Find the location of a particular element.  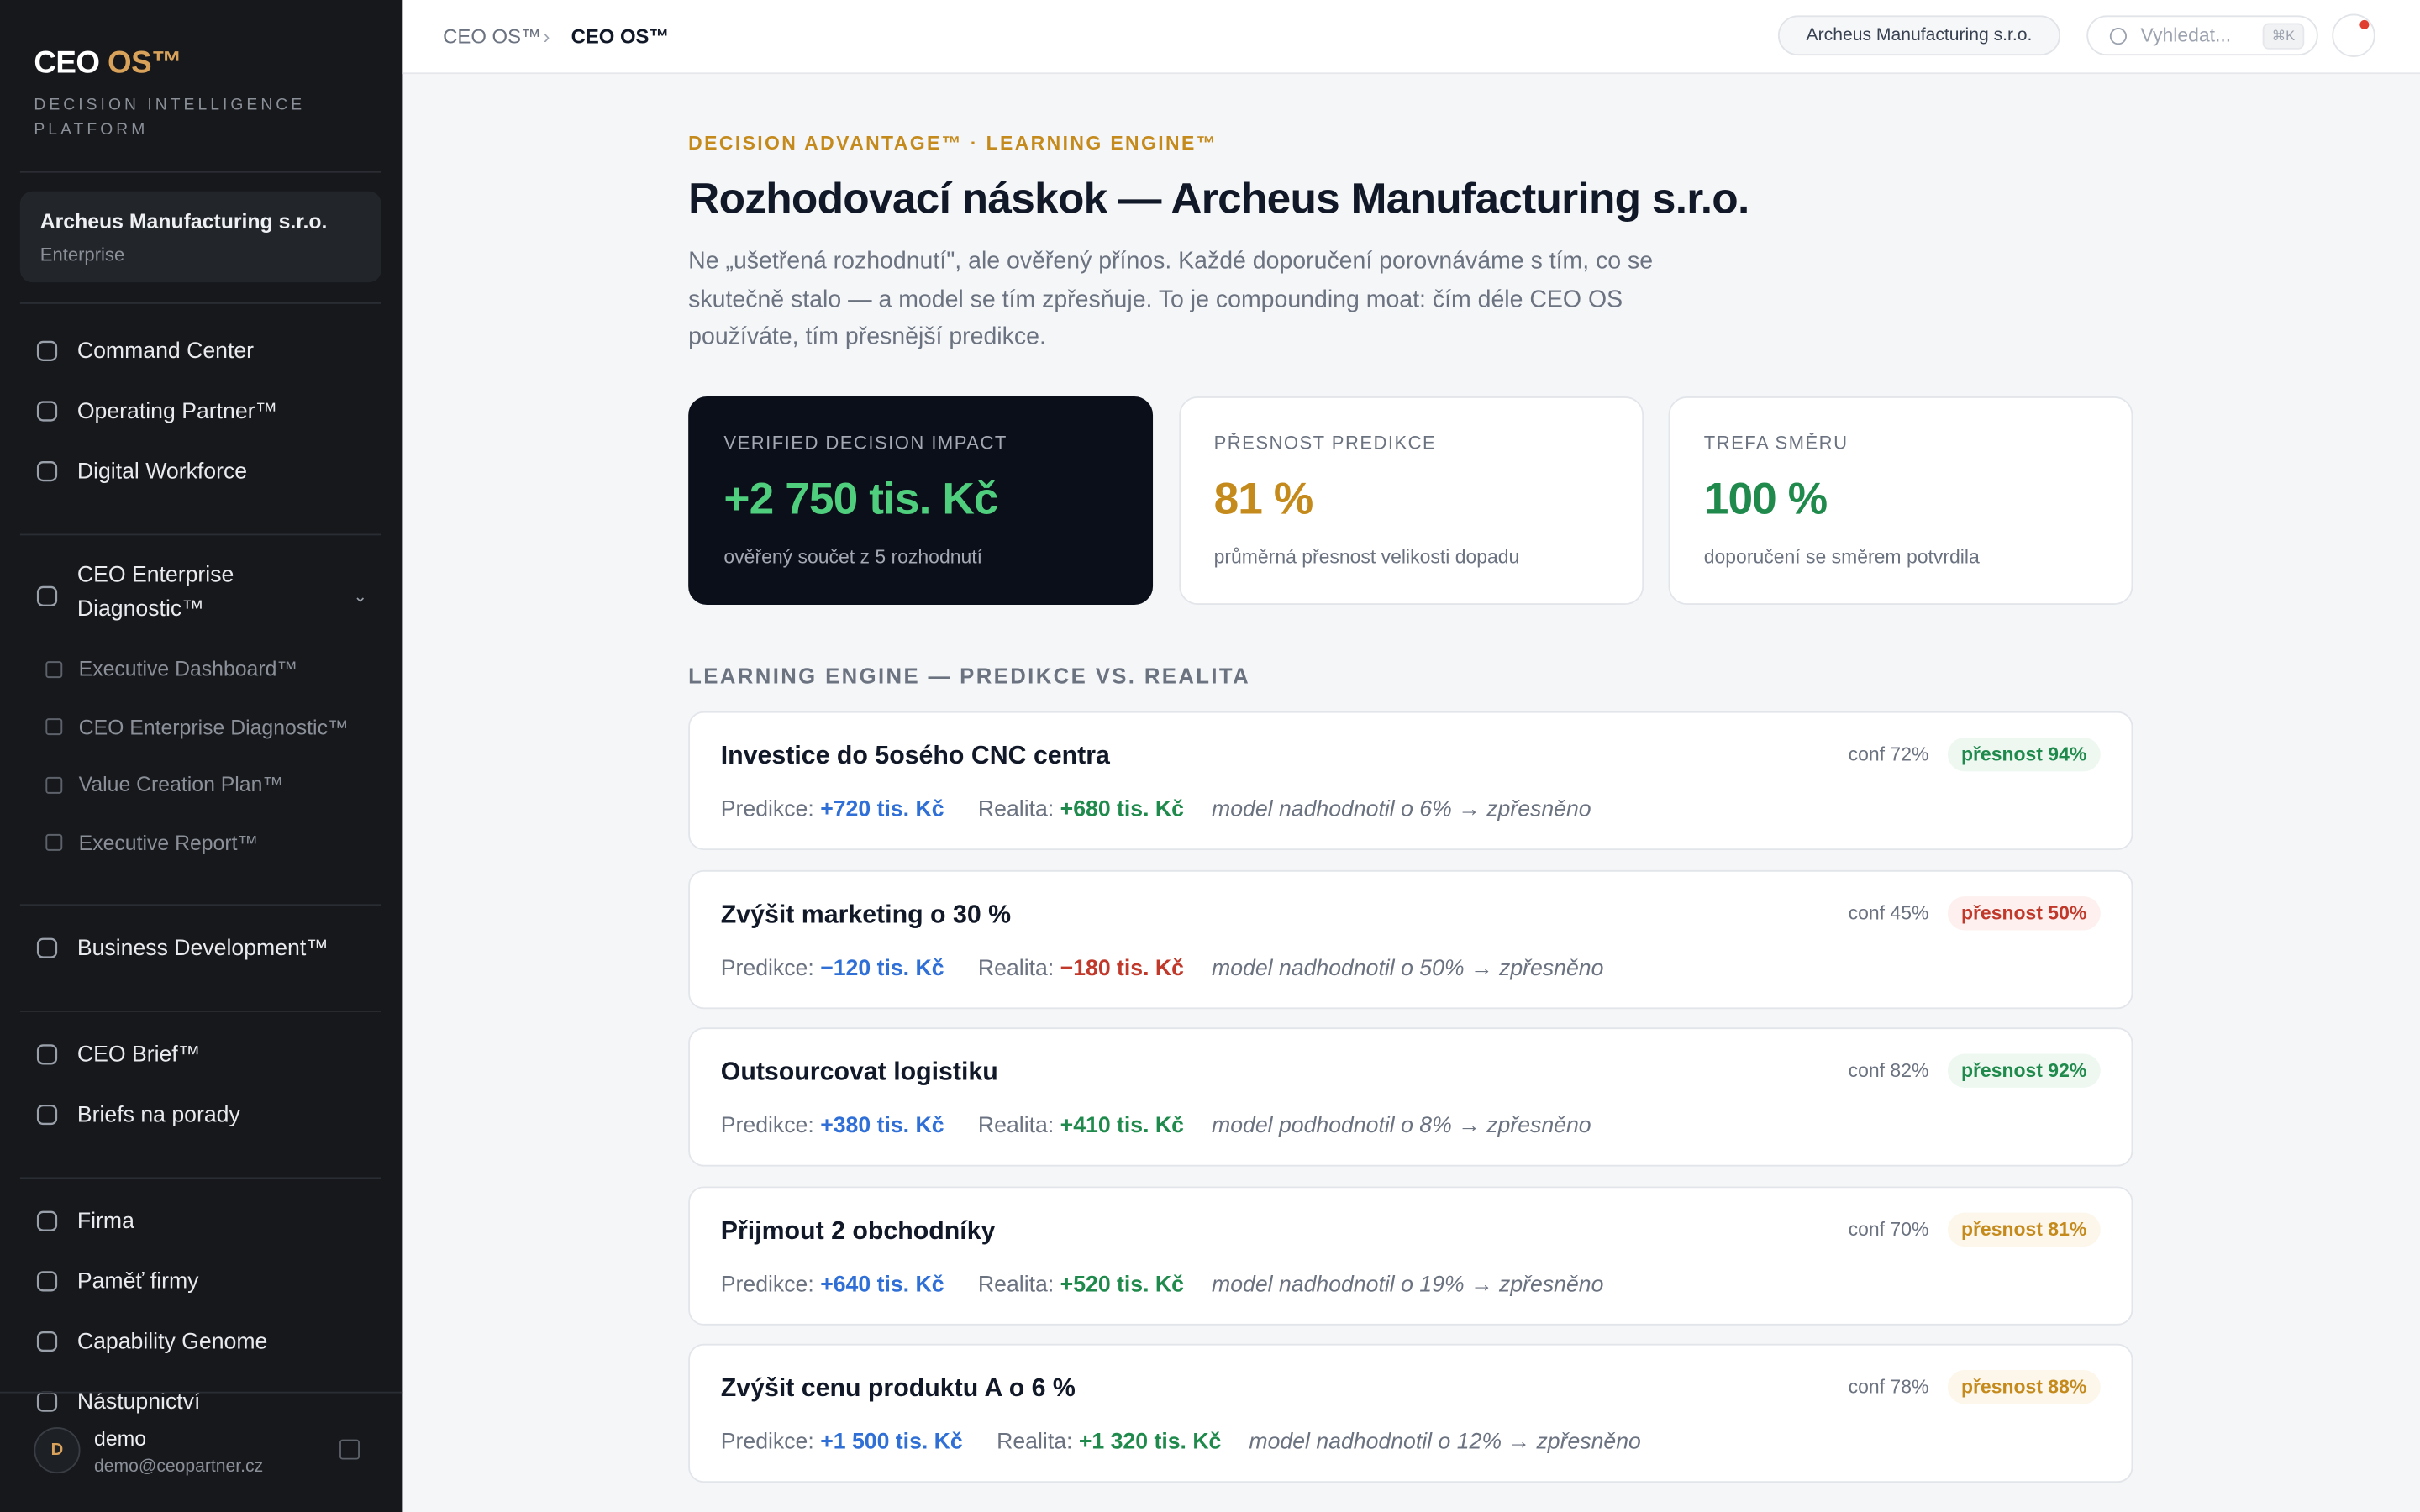

logo-main: CEO is located at coordinates (67, 63).